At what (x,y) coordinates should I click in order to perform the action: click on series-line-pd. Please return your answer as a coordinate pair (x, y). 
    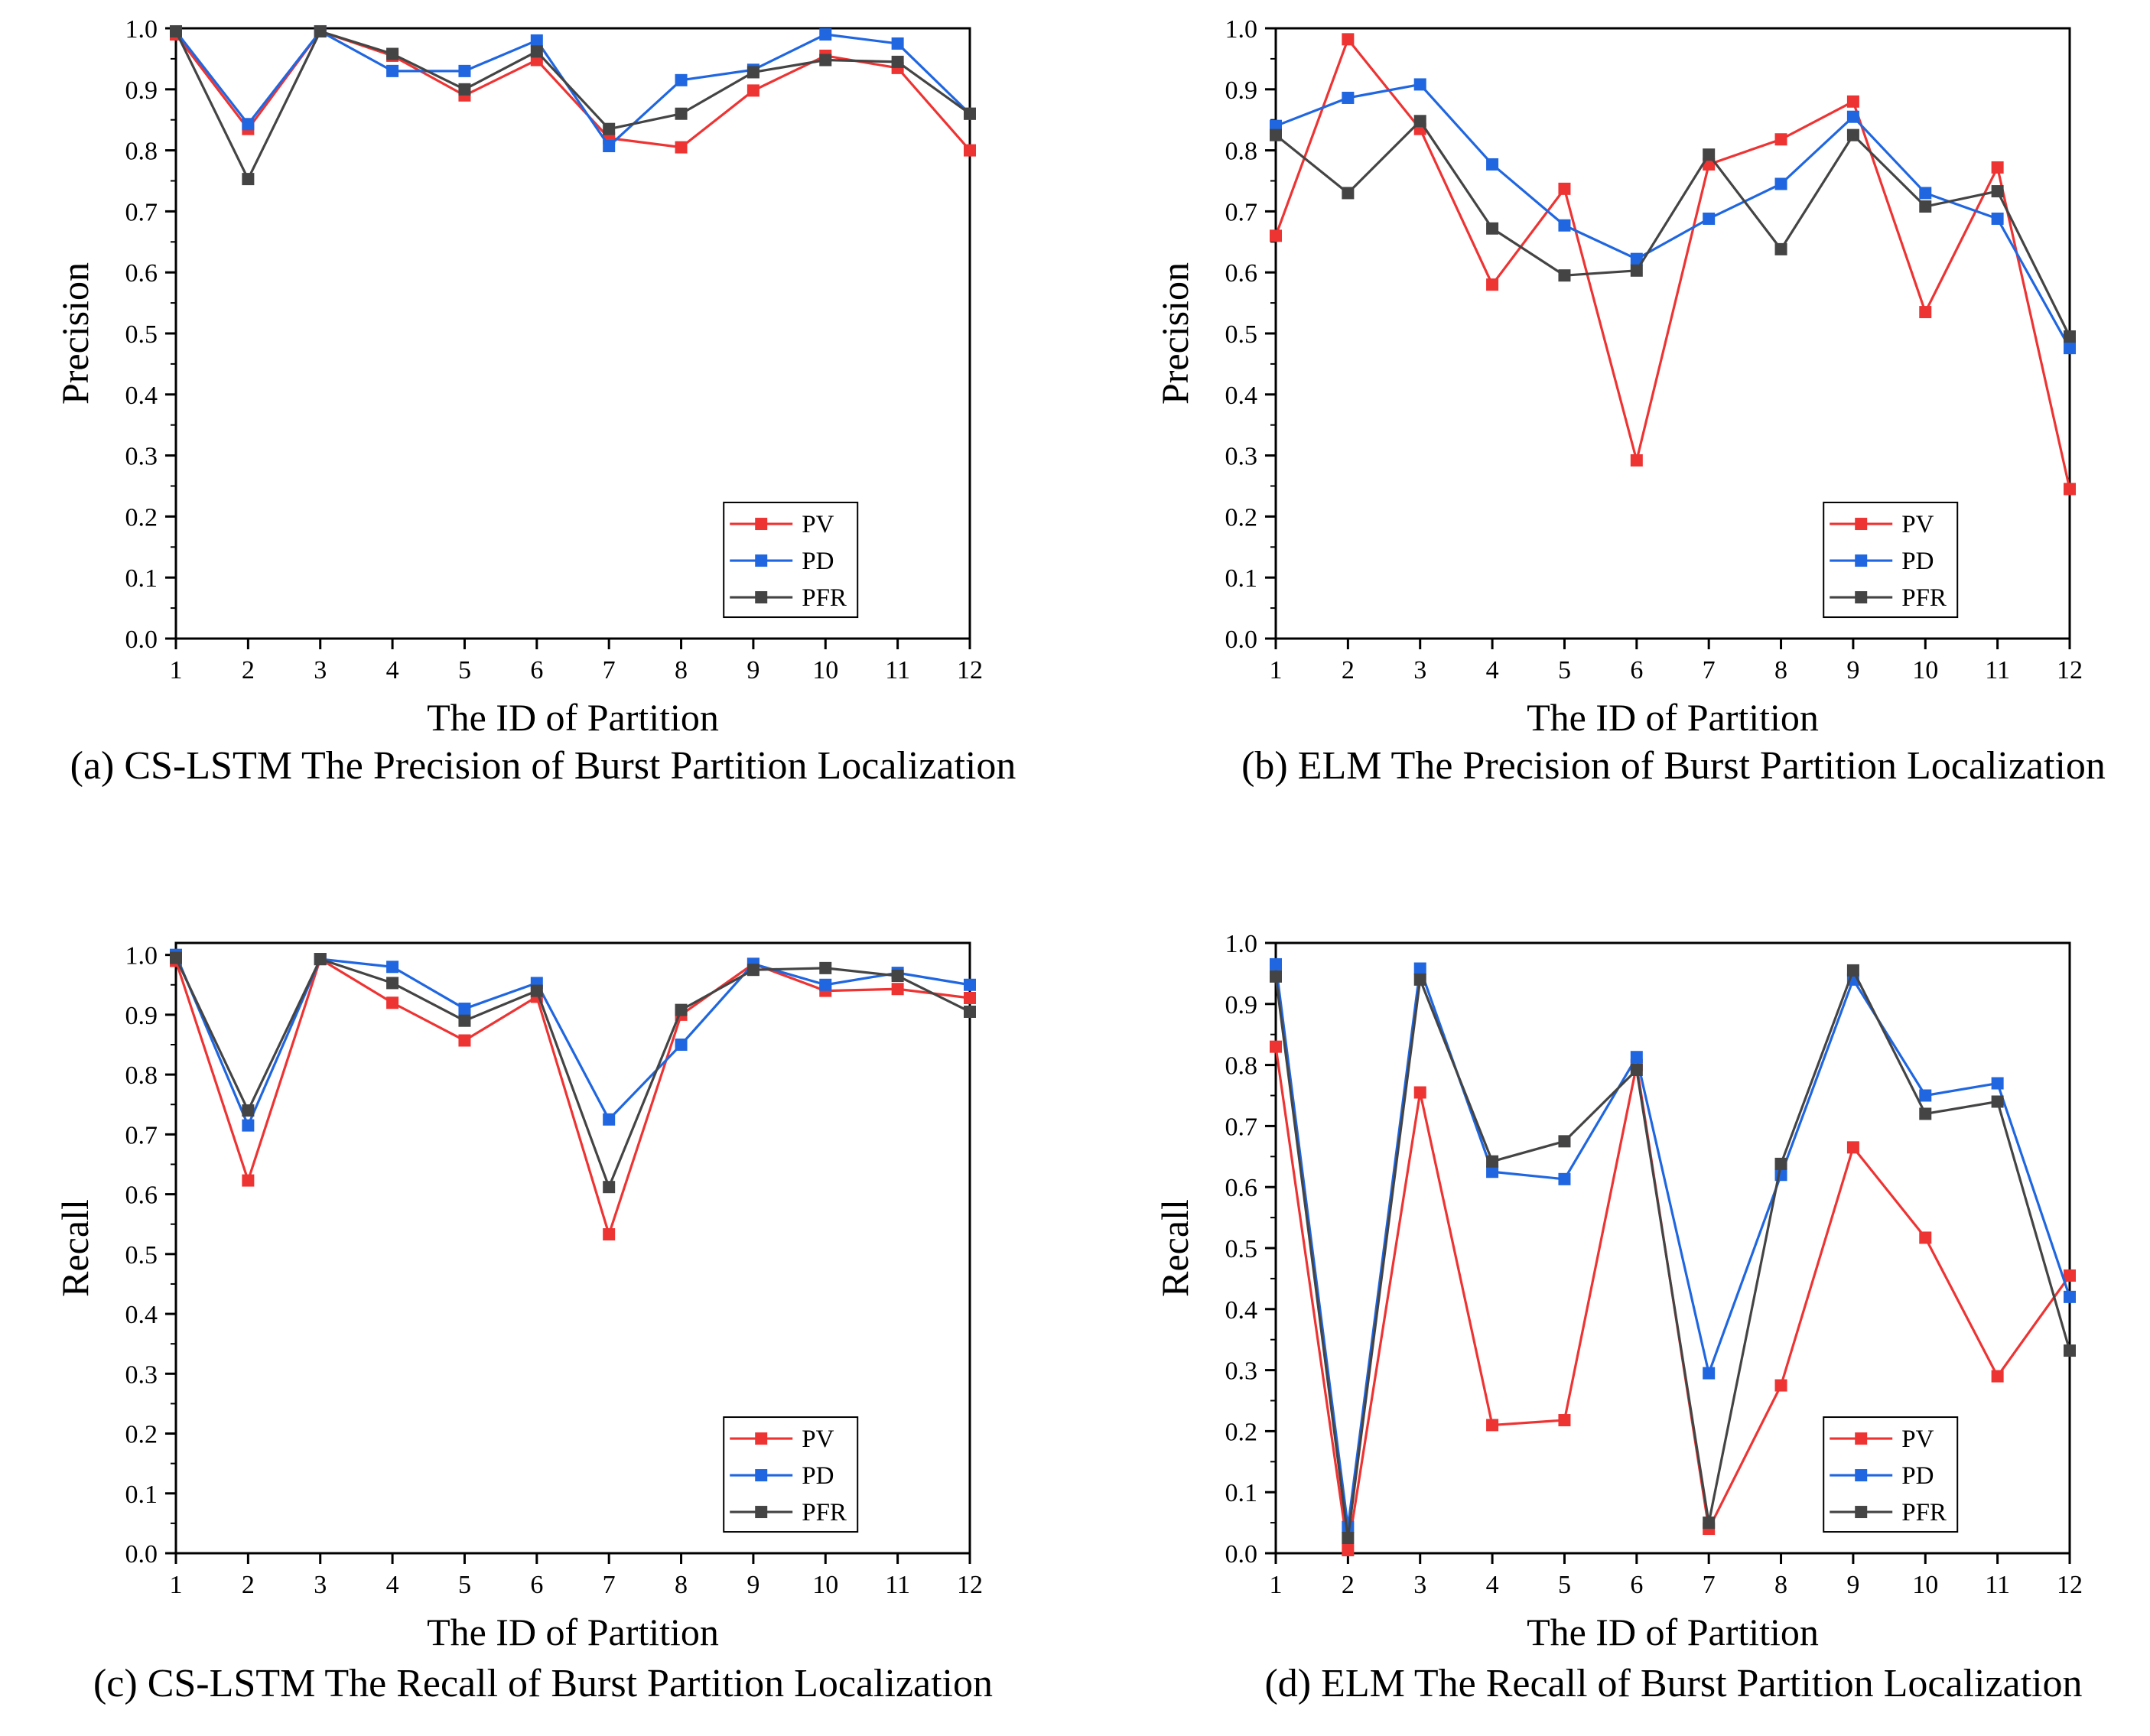
    Looking at the image, I should click on (1673, 216).